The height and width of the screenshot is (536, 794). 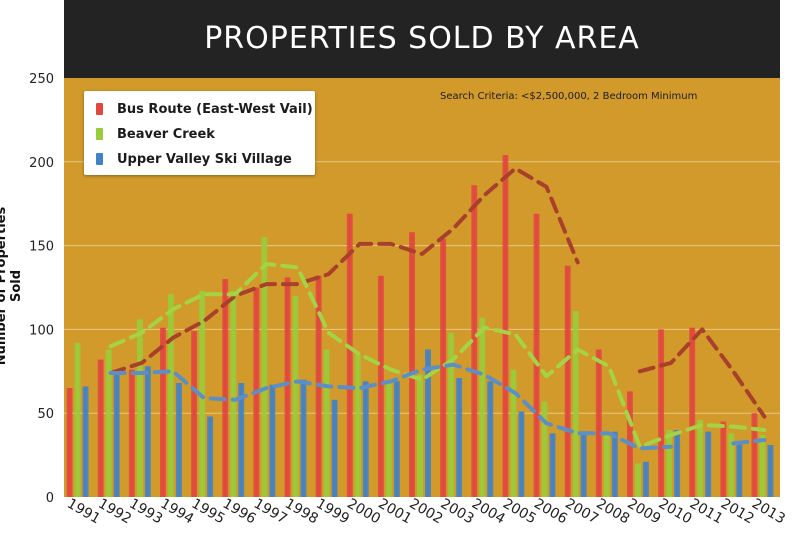 I want to click on y-tick-label: 0, so click(x=50, y=498).